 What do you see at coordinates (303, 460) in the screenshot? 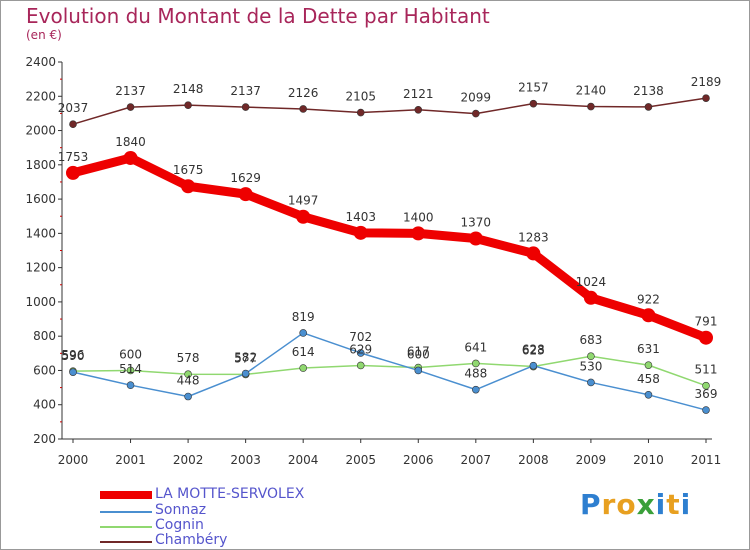
I see `x-tick-label: 2004` at bounding box center [303, 460].